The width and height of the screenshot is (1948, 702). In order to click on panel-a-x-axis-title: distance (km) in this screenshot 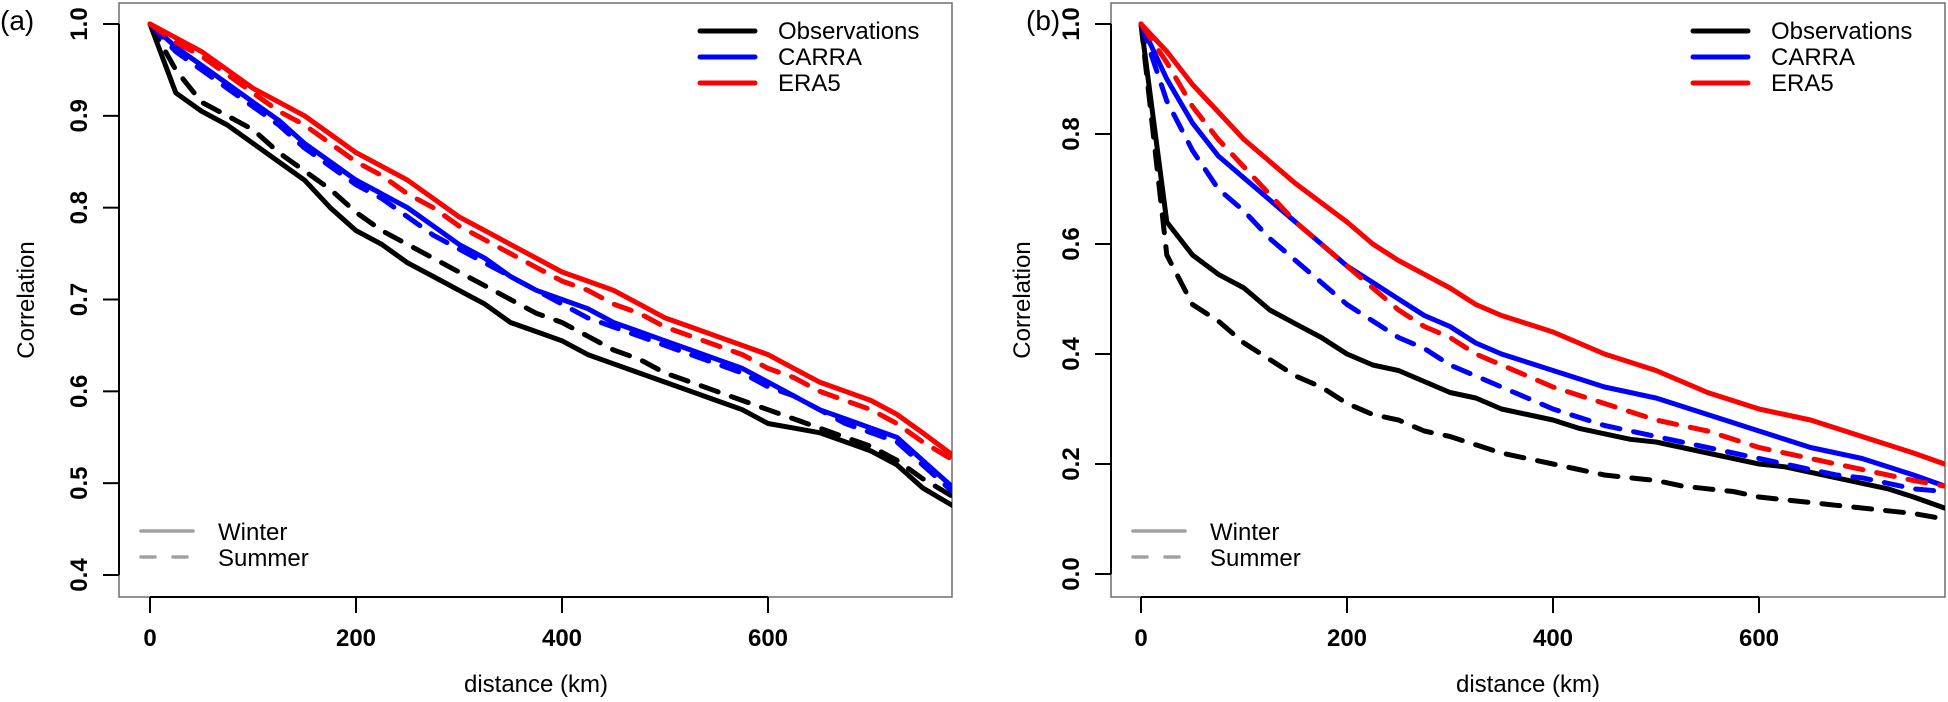, I will do `click(536, 684)`.